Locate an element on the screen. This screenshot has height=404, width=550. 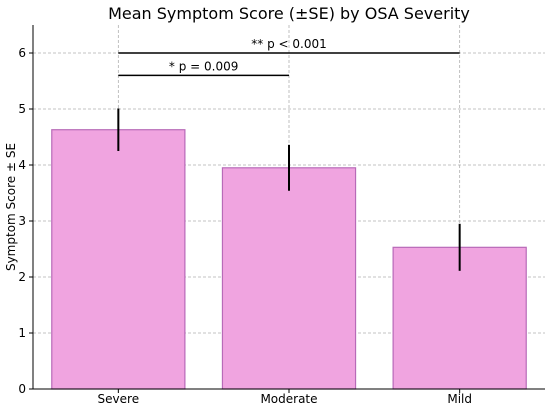
y-tick-label: 3 is located at coordinates (22, 221).